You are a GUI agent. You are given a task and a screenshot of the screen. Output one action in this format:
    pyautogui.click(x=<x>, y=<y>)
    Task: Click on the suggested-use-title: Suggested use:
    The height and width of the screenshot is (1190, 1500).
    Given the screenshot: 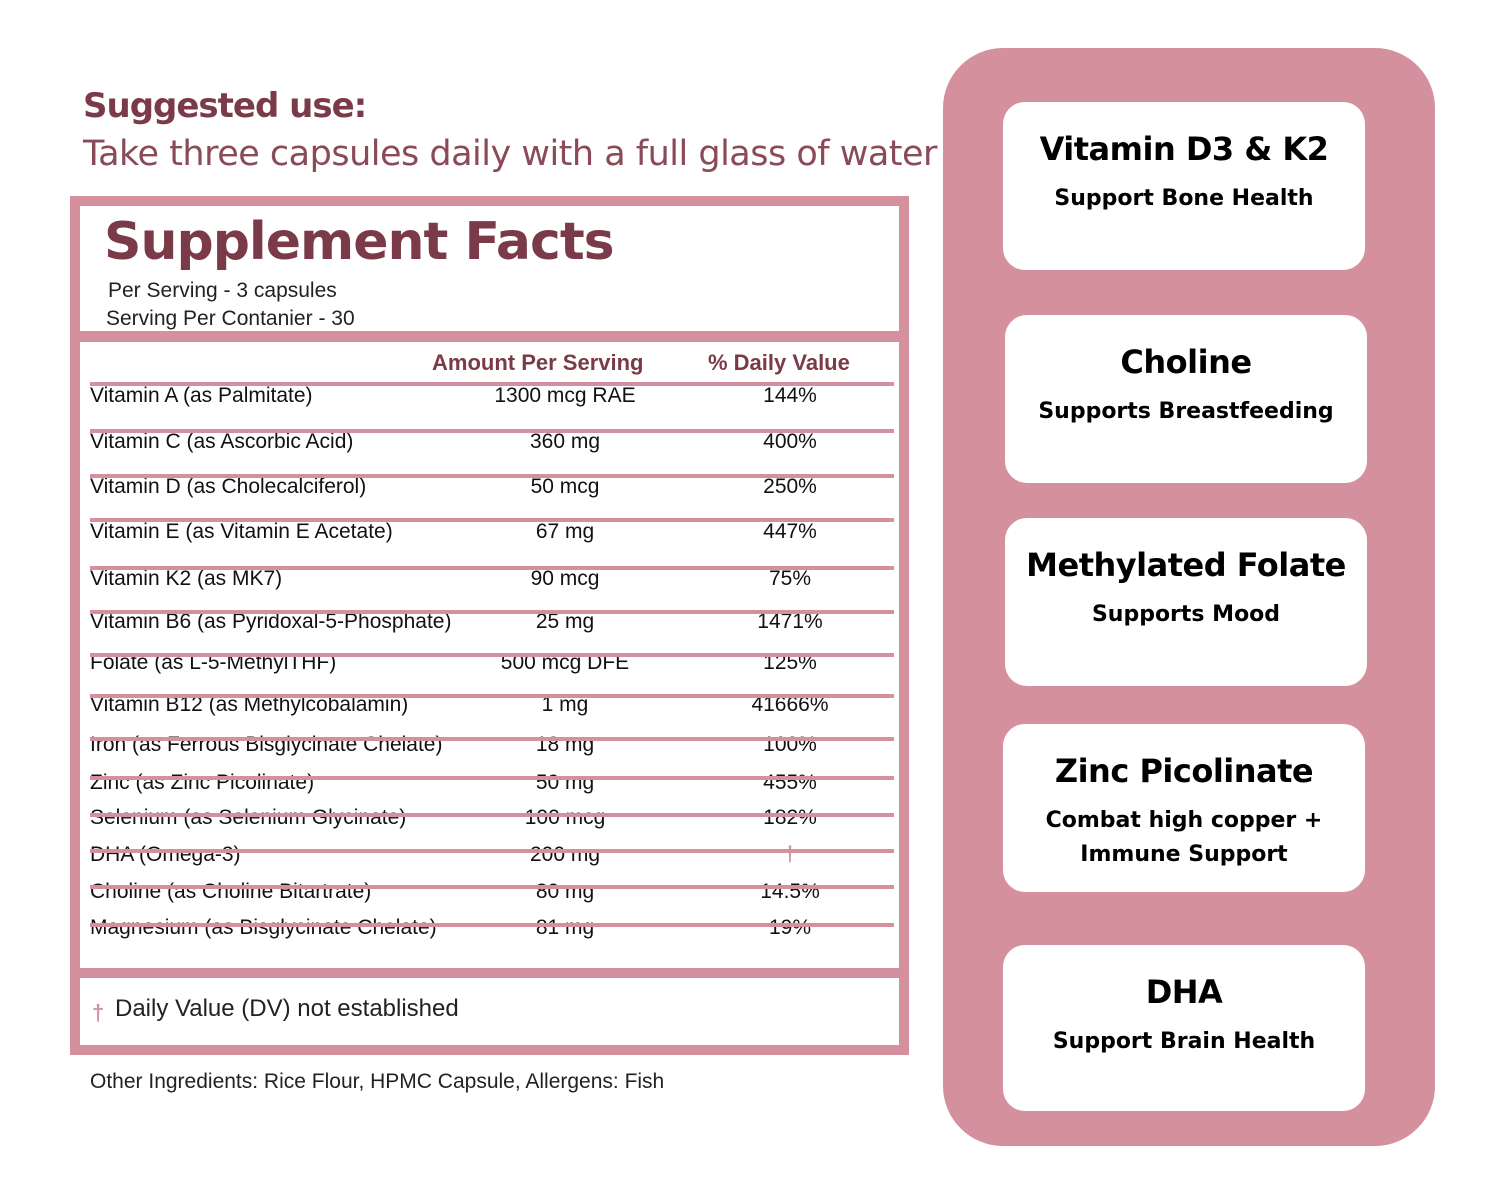 What is the action you would take?
    pyautogui.click(x=225, y=106)
    